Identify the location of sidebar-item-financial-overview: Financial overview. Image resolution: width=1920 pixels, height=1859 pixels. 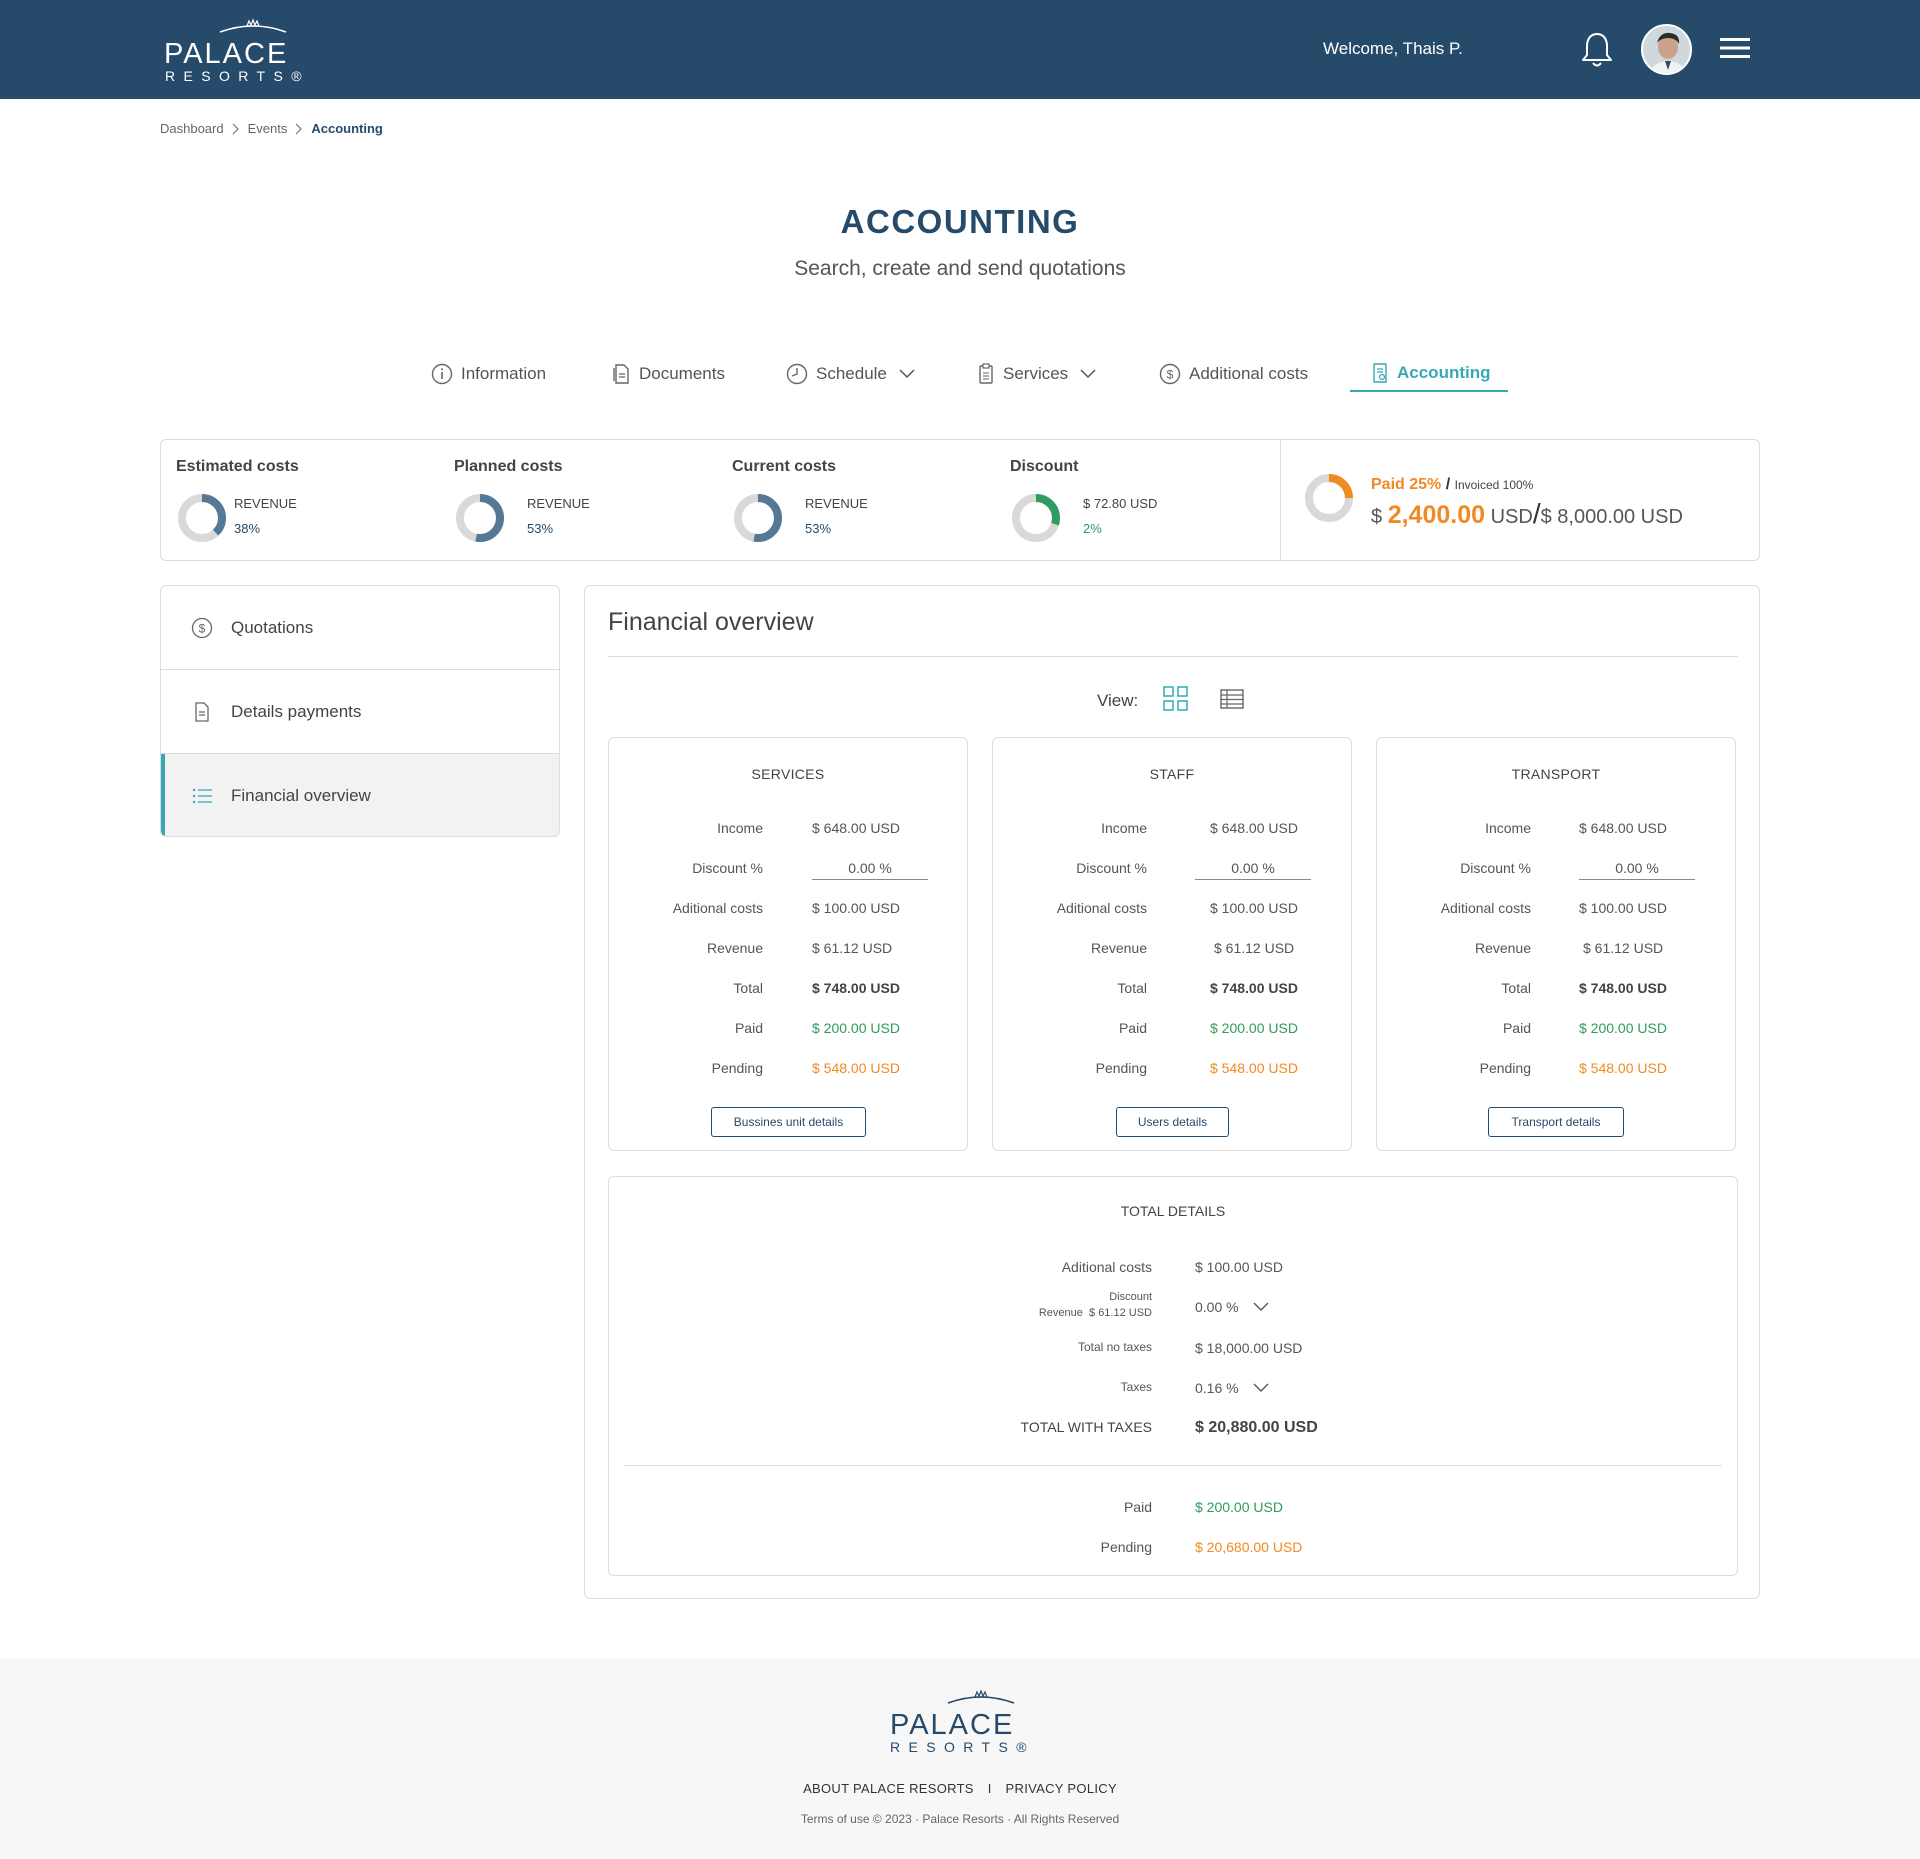
(360, 795).